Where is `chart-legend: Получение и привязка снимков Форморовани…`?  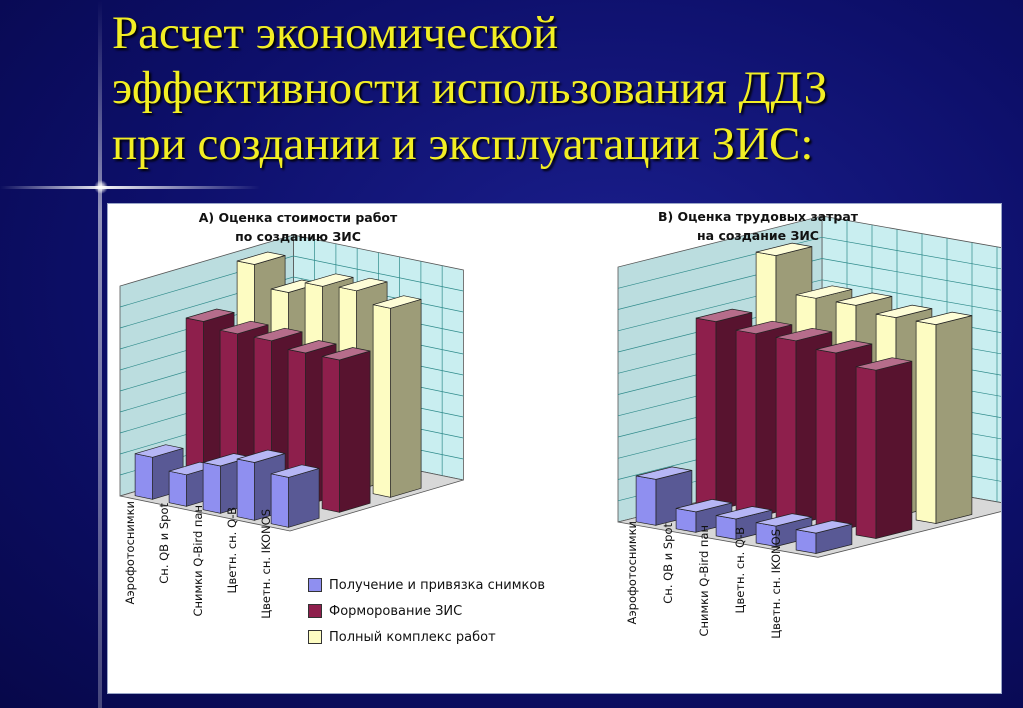
chart-legend: Получение и привязка снимков Форморовани… is located at coordinates (426, 611).